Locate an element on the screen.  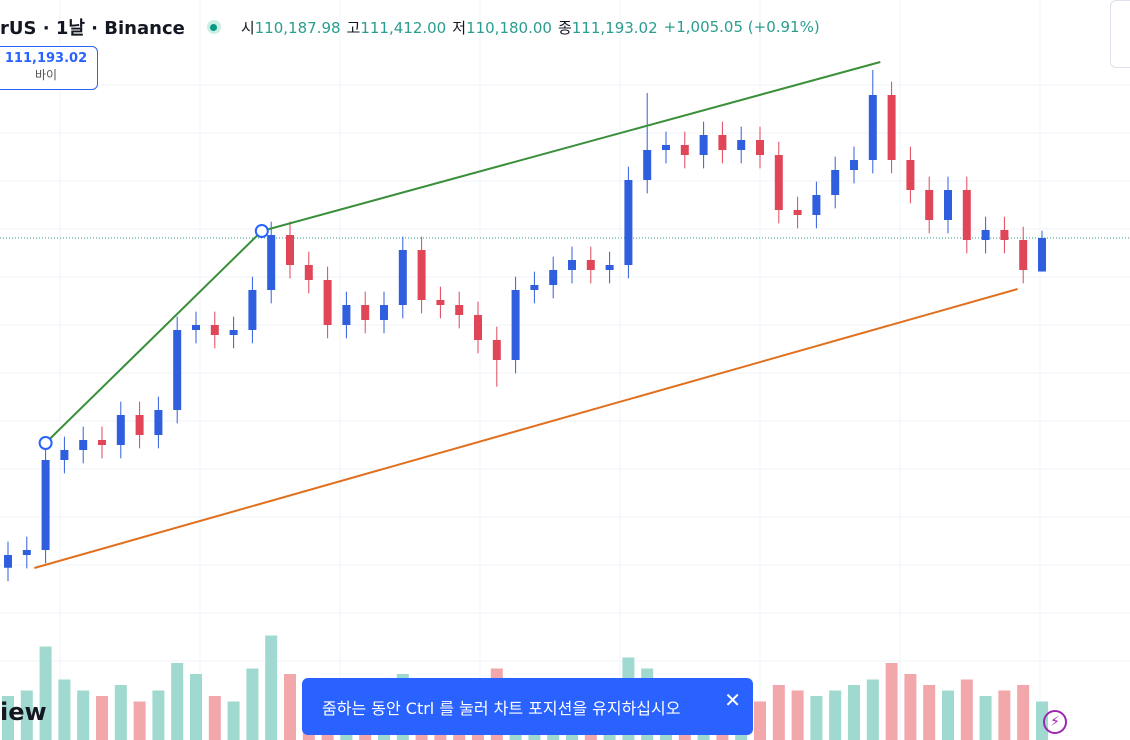
ohlc-field: 시110,187.98 is located at coordinates (291, 27).